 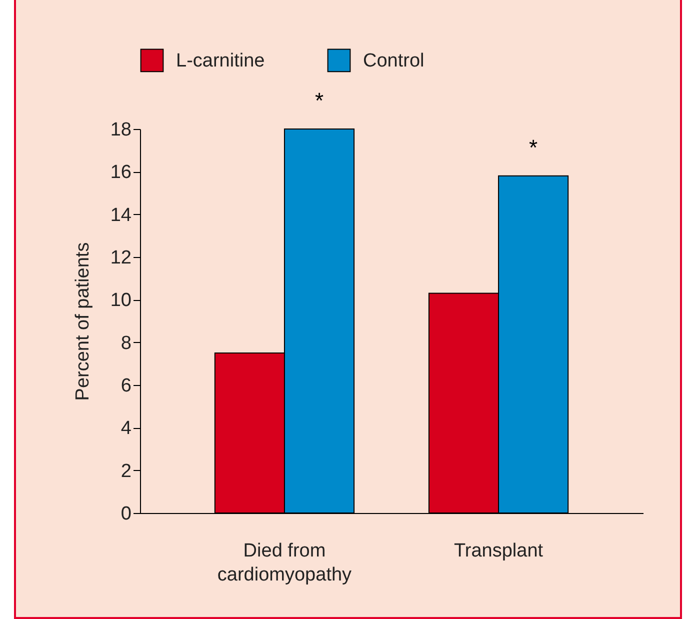 What do you see at coordinates (393, 61) in the screenshot?
I see `legend-label: Control` at bounding box center [393, 61].